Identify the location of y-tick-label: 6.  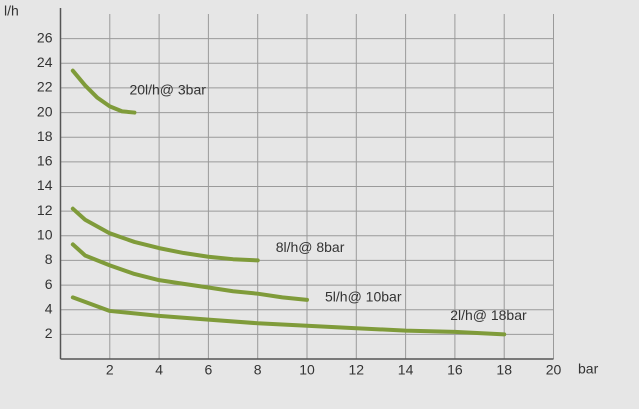
(49, 284).